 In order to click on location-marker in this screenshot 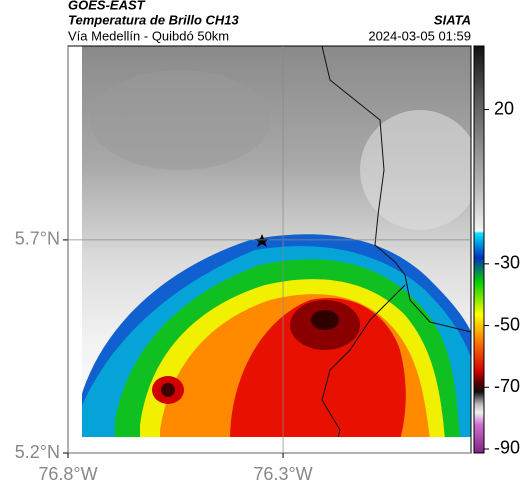, I will do `click(262, 240)`.